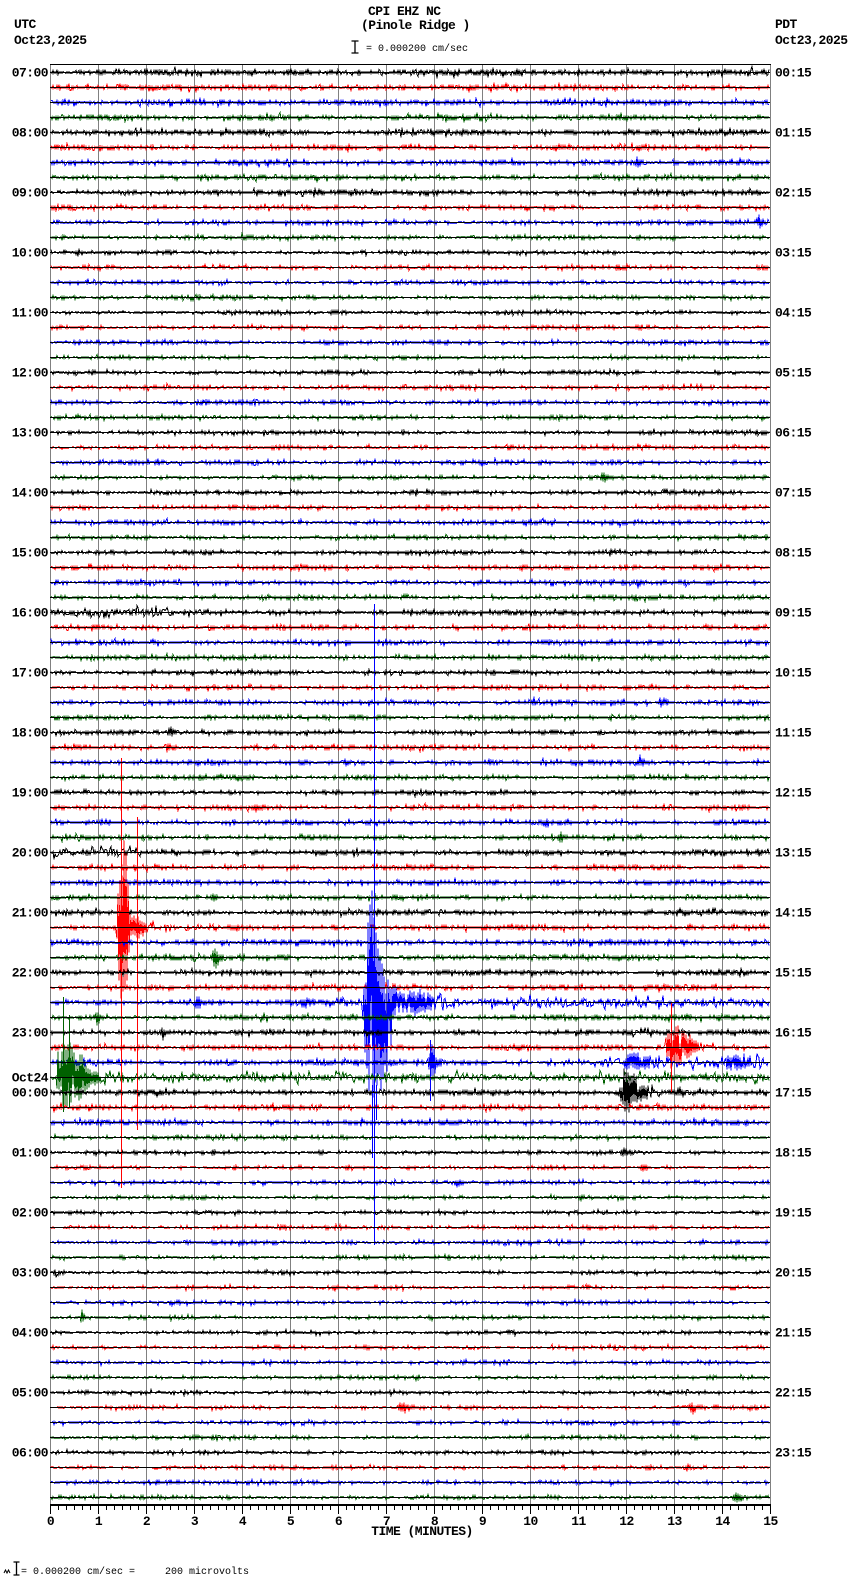 The height and width of the screenshot is (1584, 850). What do you see at coordinates (722, 1521) in the screenshot?
I see `svg-text: 14` at bounding box center [722, 1521].